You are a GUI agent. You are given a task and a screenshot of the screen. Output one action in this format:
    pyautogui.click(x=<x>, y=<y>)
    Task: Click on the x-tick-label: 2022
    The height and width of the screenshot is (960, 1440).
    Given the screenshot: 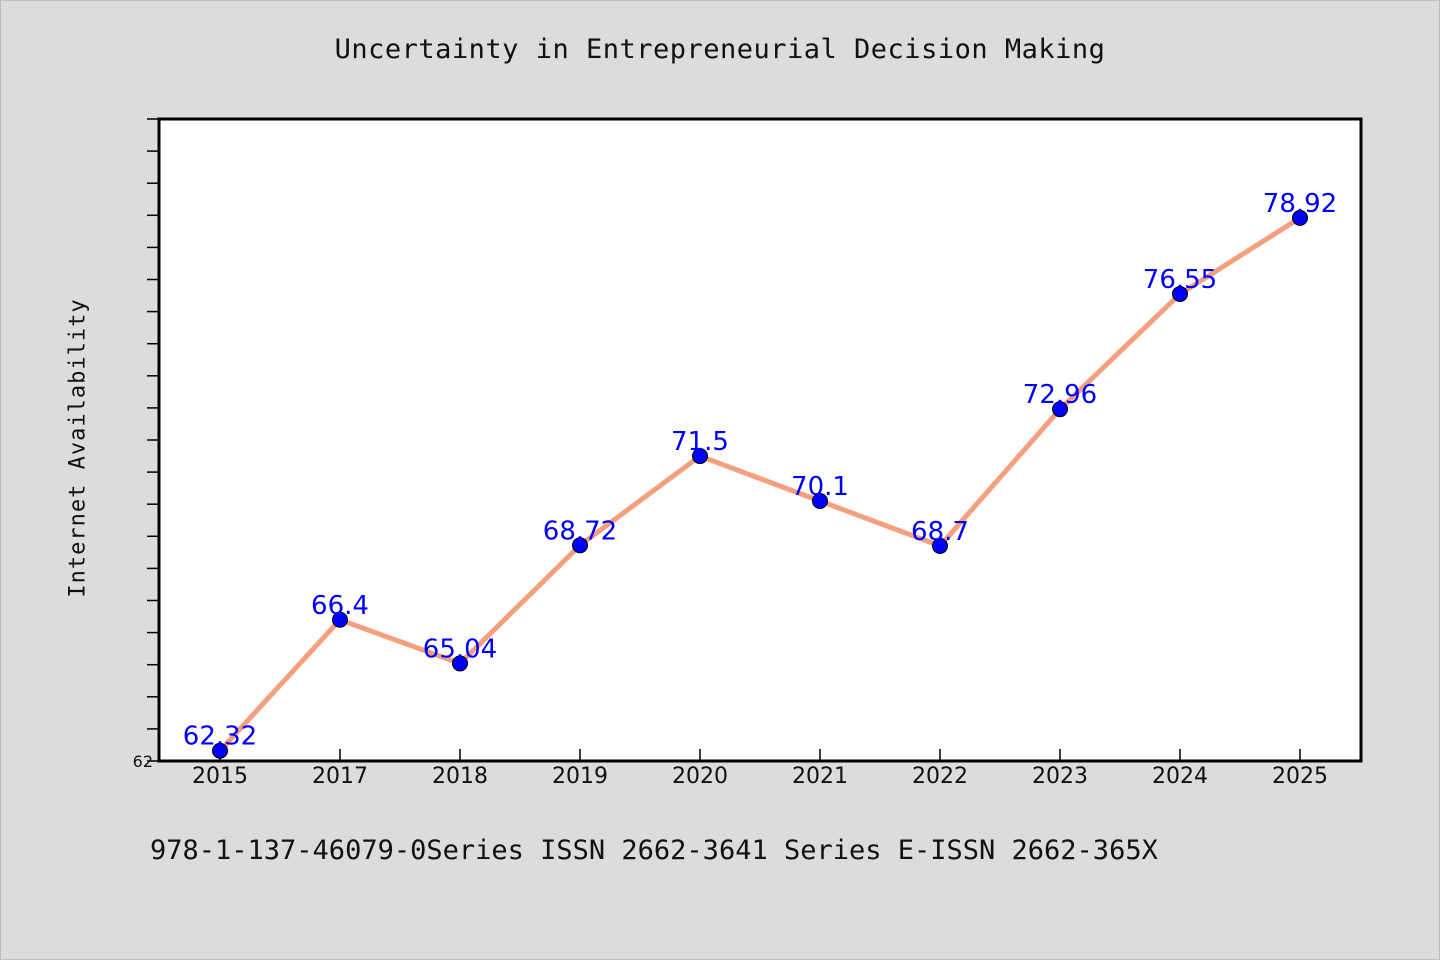 What is the action you would take?
    pyautogui.click(x=940, y=776)
    